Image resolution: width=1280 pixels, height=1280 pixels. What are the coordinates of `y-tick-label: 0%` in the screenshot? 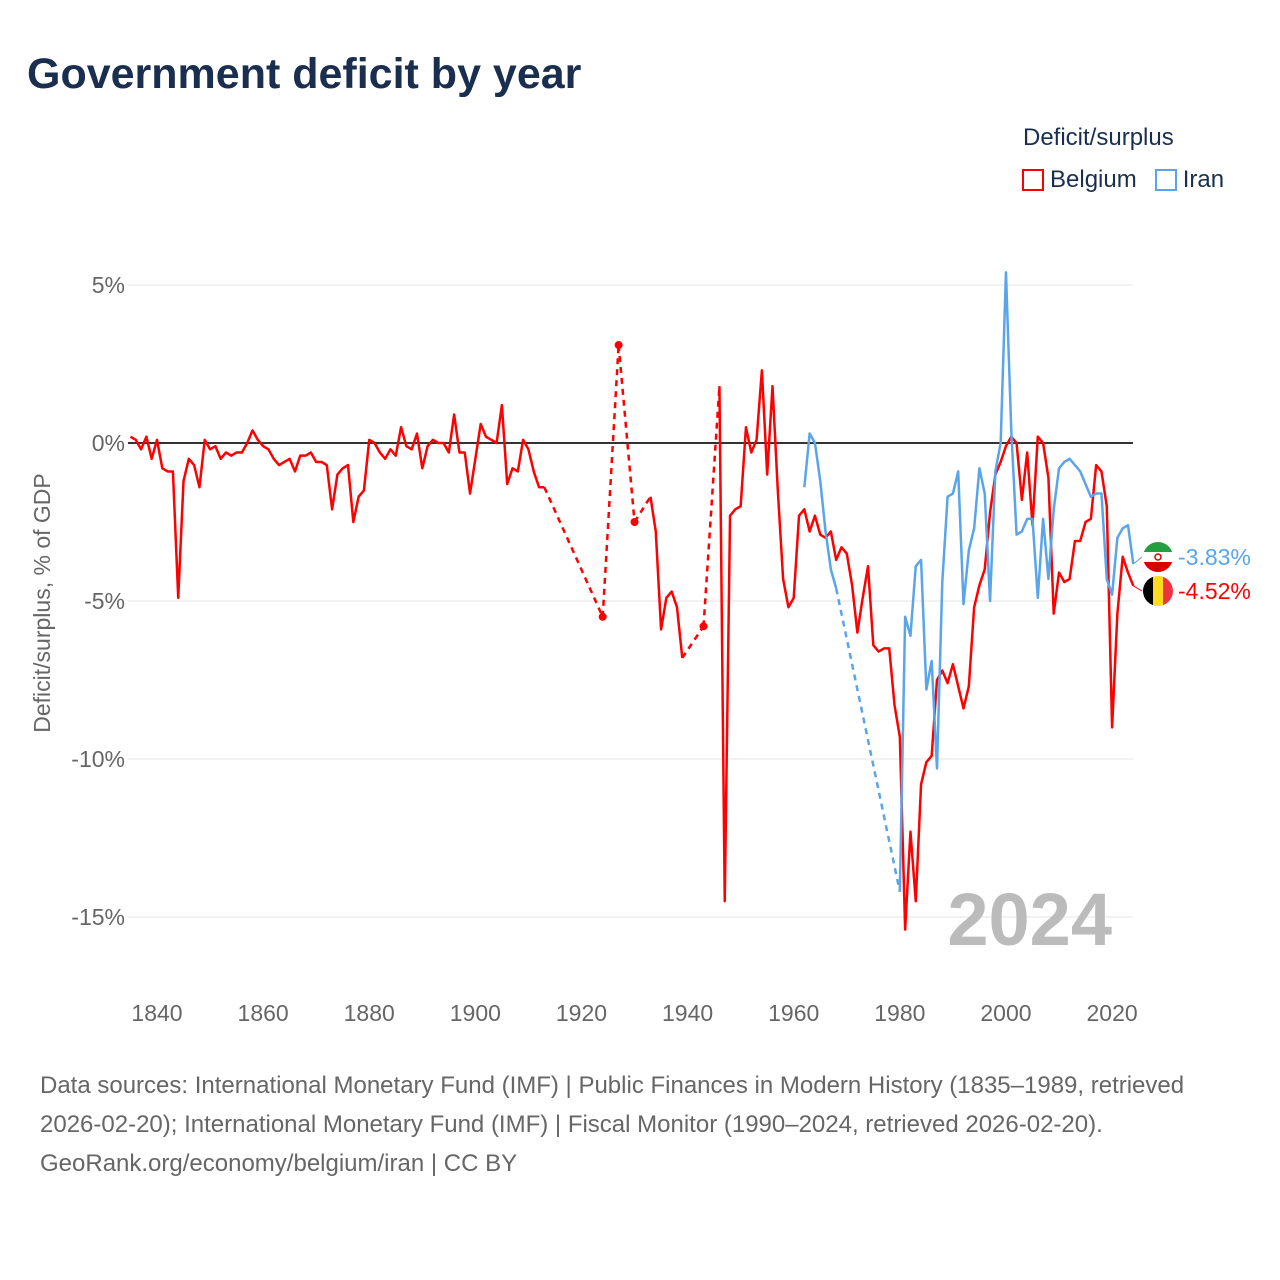 It's located at (108, 443).